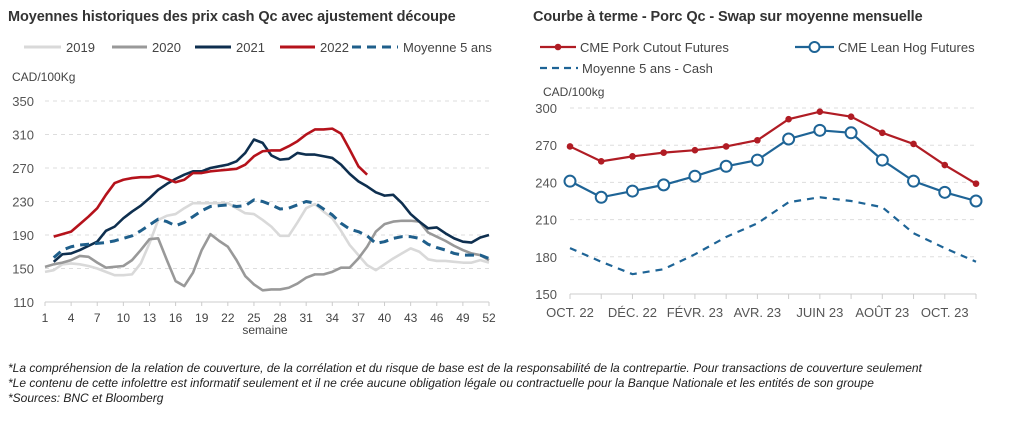  I want to click on left-x-tick-label: 28, so click(280, 318).